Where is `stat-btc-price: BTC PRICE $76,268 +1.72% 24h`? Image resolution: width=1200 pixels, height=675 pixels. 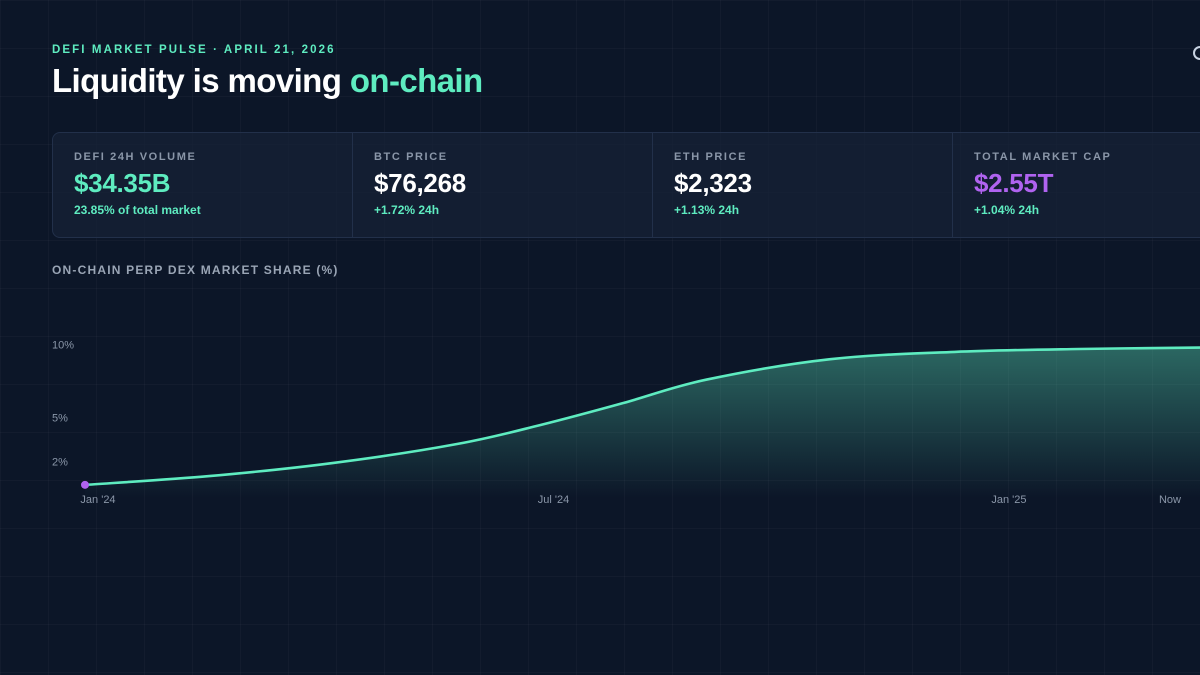
stat-btc-price: BTC PRICE $76,268 +1.72% 24h is located at coordinates (503, 185).